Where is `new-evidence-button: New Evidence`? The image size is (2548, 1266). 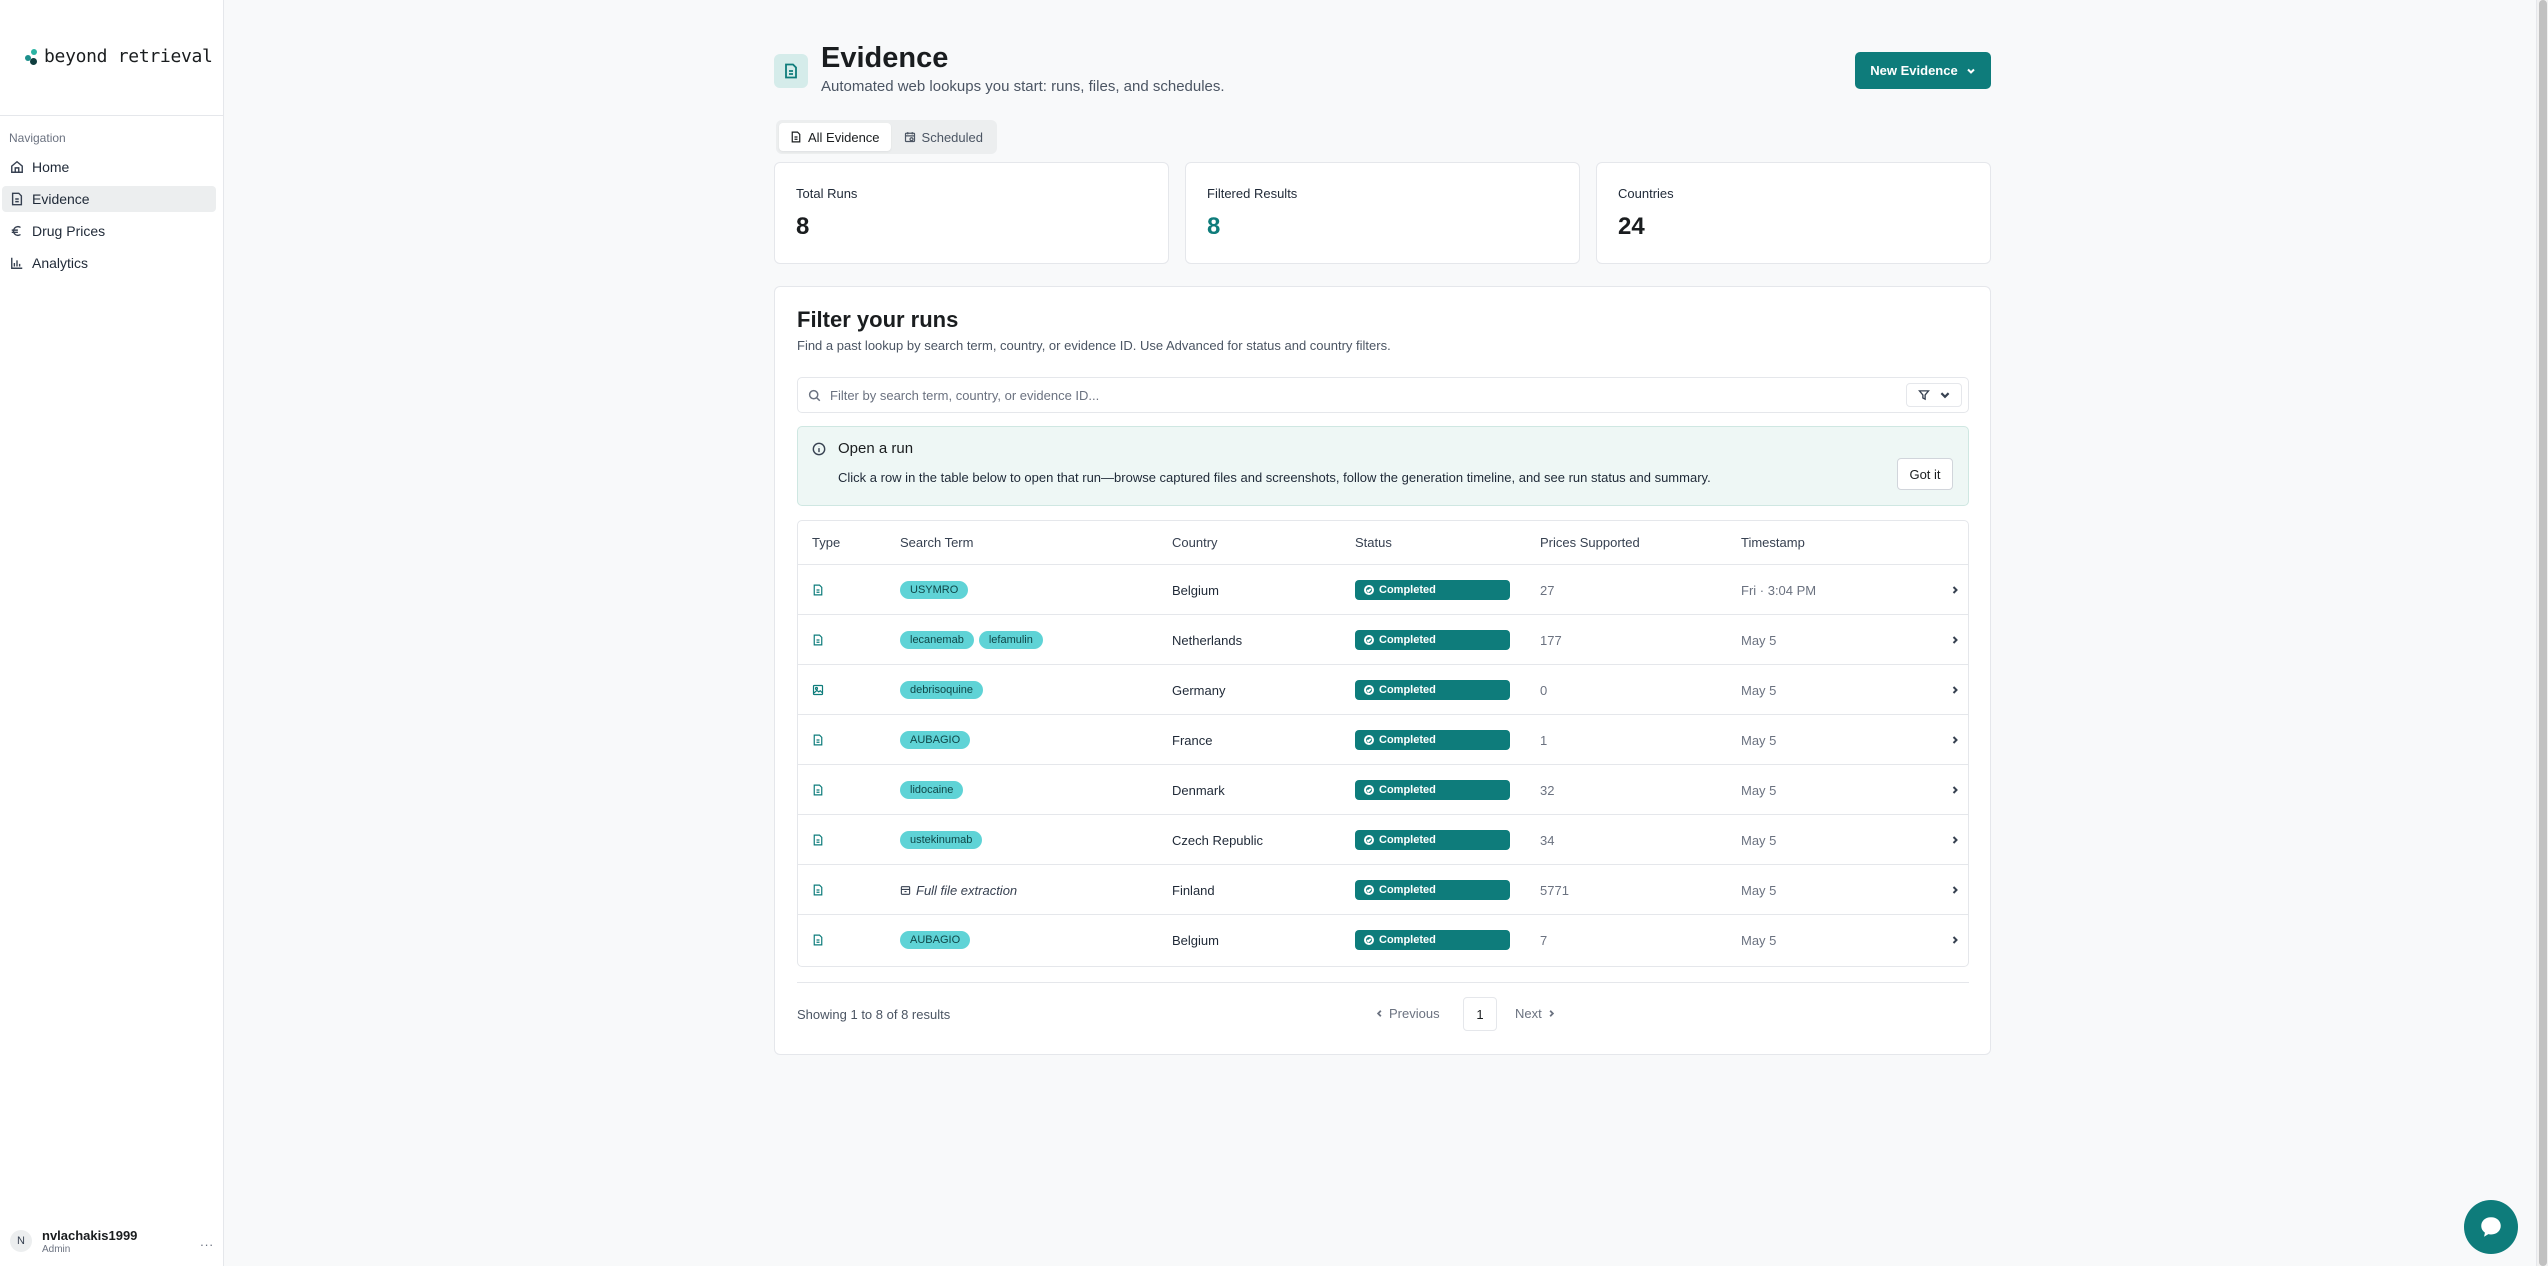 new-evidence-button: New Evidence is located at coordinates (1923, 70).